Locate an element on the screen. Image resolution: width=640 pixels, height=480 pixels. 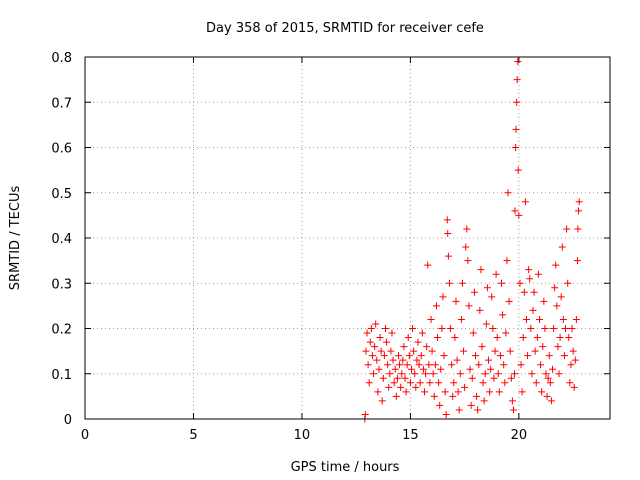
y-tick-label: 0.3 is located at coordinates (61, 284).